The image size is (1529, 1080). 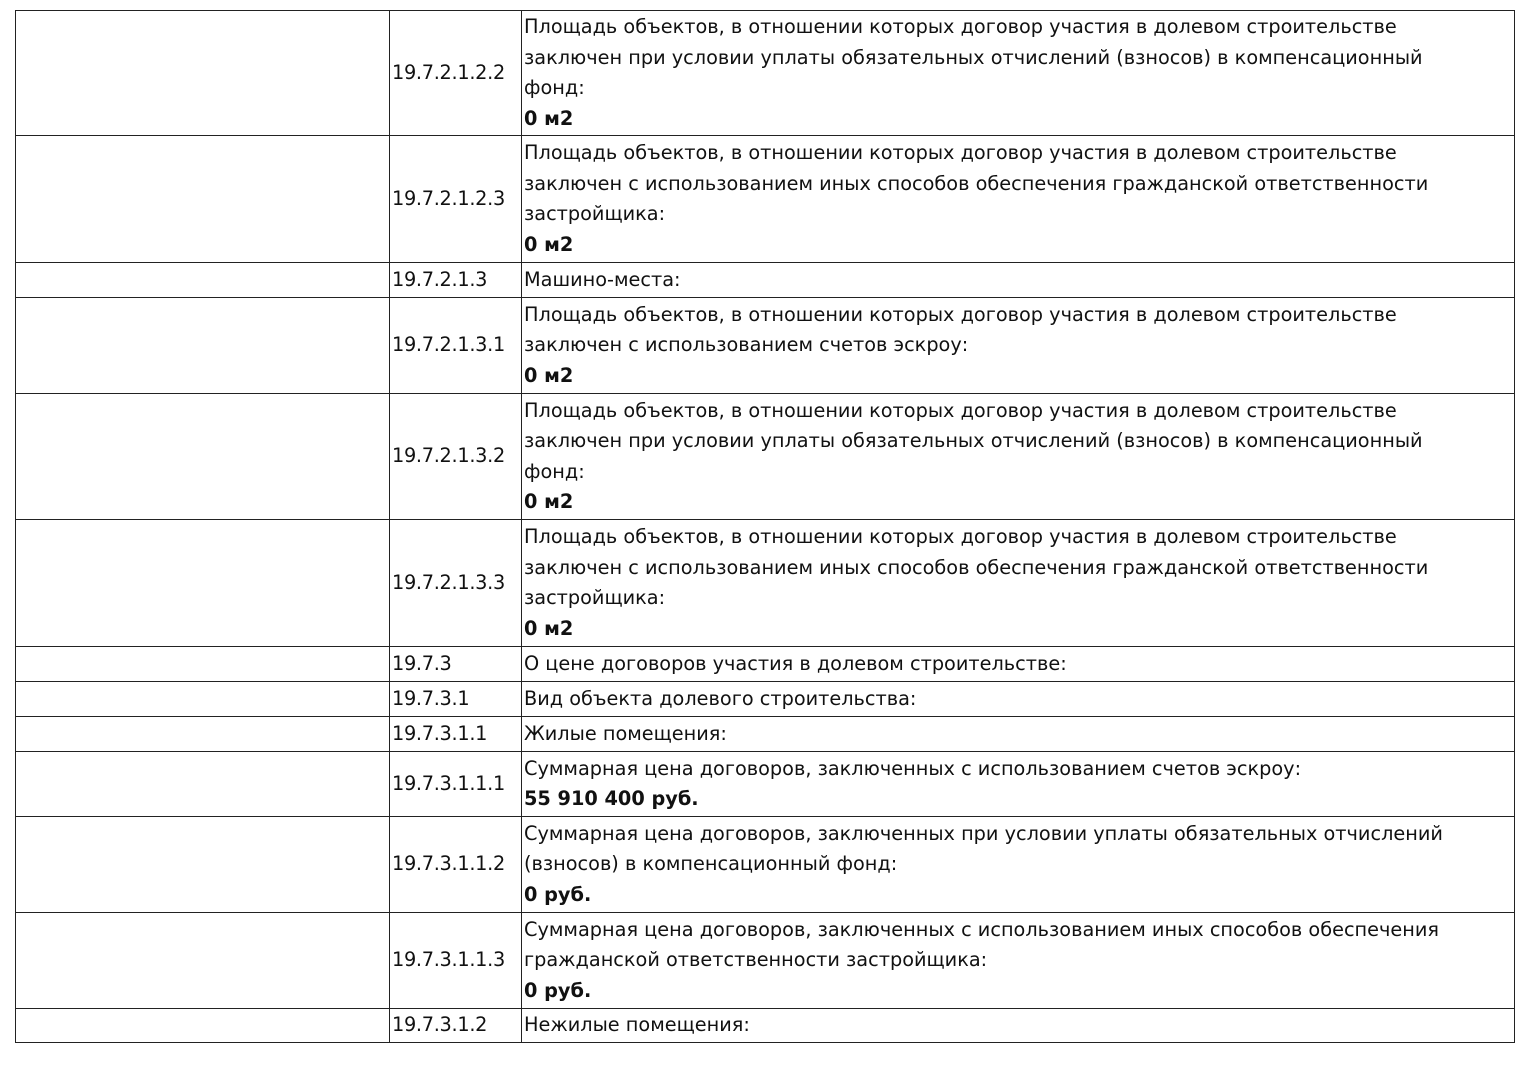 I want to click on item-number: 19.7.3.1.1.1, so click(x=455, y=784).